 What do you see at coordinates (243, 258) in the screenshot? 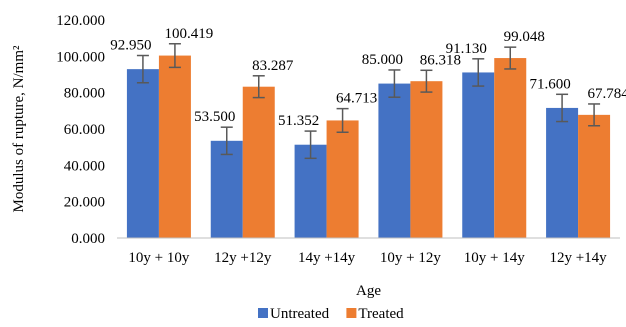
I see `x-tick-label: 12y +12y` at bounding box center [243, 258].